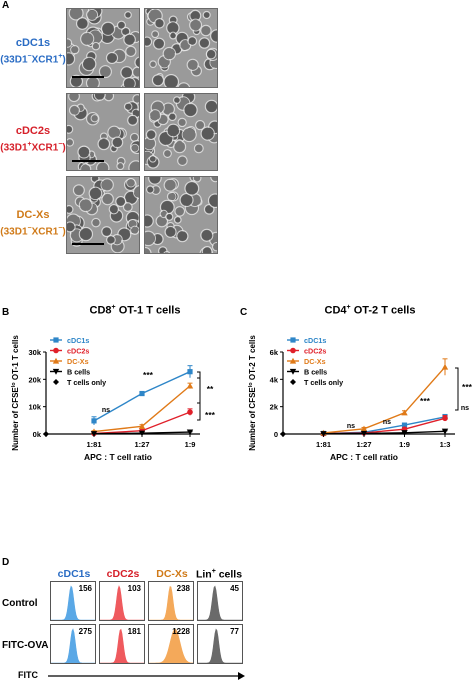 This screenshot has width=474, height=682. I want to click on series-b-cells, so click(142, 433).